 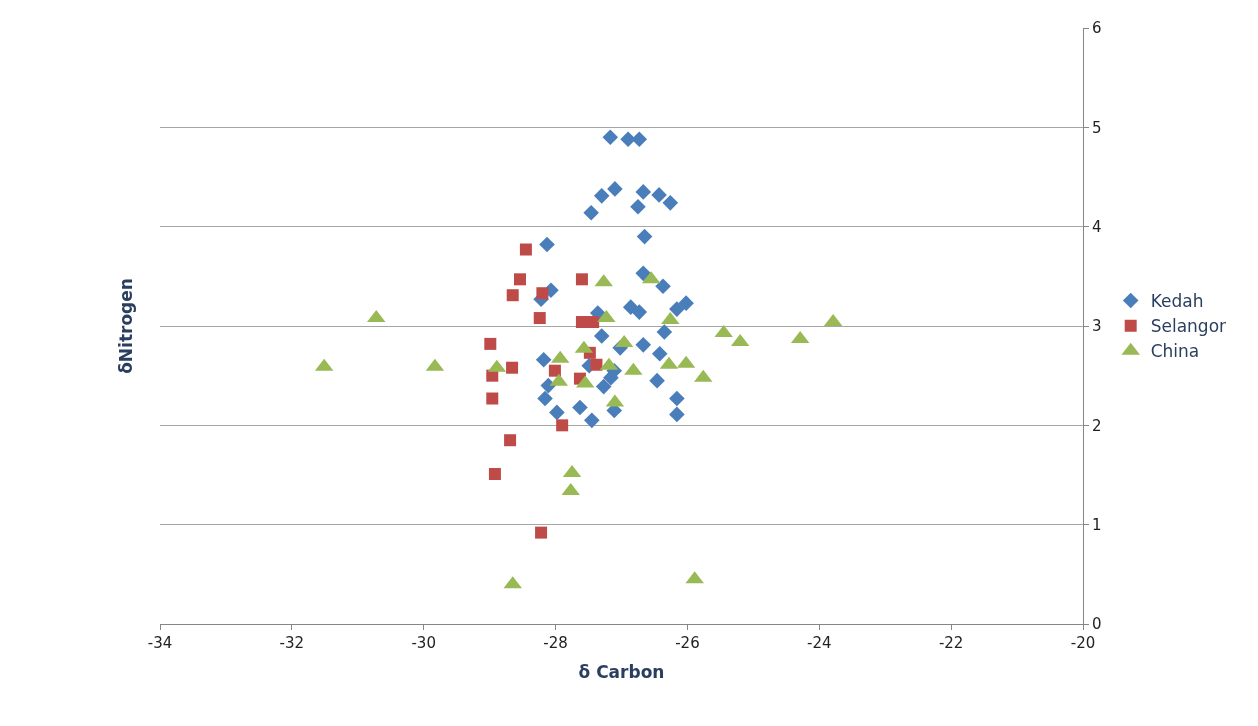 I want to click on x-axis-title: δ Carbon, so click(x=621, y=672).